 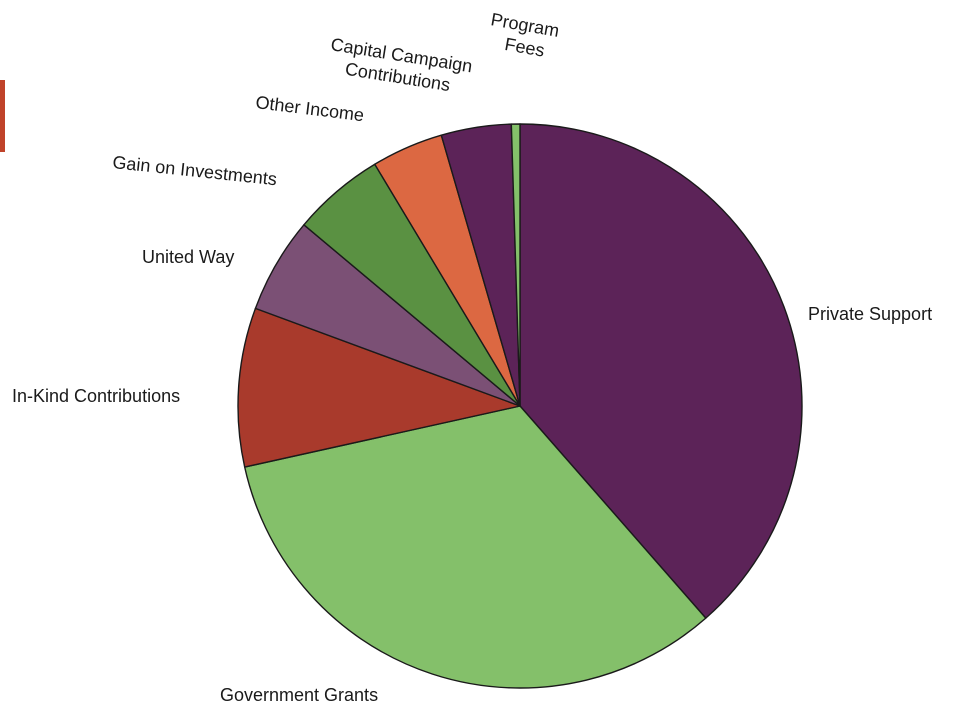 I want to click on slice-label-line: Fees, so click(x=524, y=47).